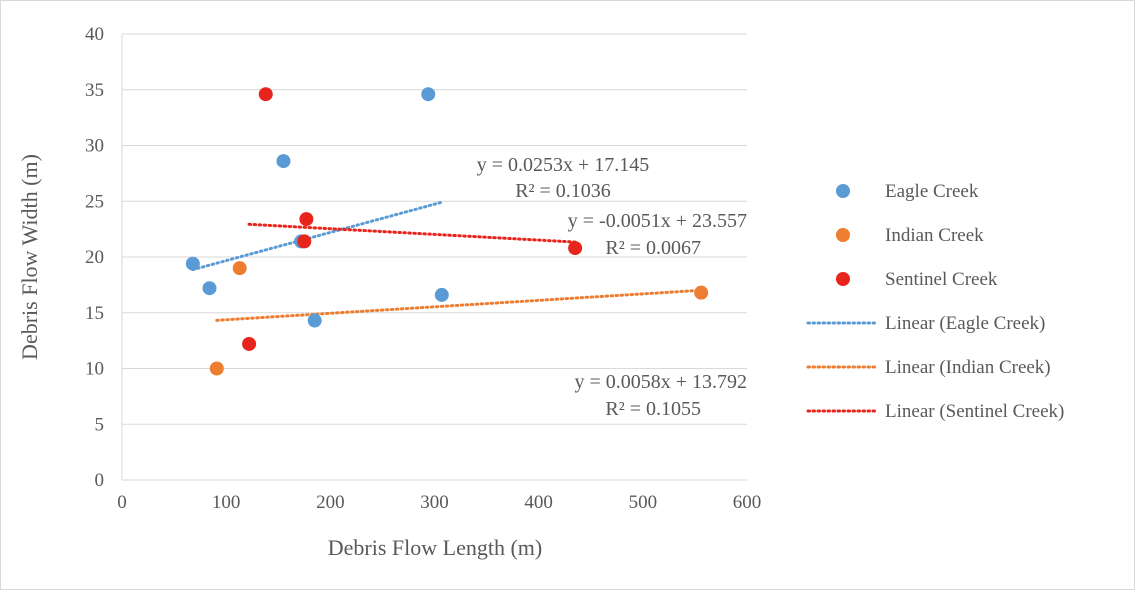 The height and width of the screenshot is (590, 1135). I want to click on x-tick-label: 500, so click(643, 502).